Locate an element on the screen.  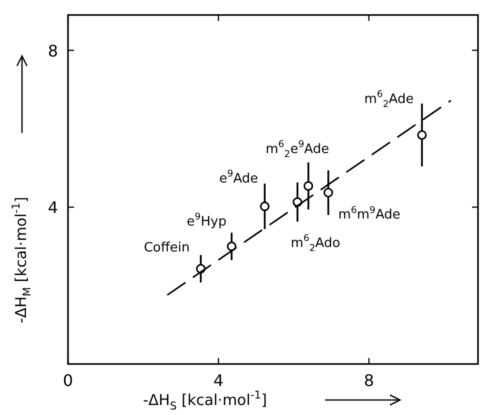
annotation: m$^{6}$$_{2}$Ade is located at coordinates (389, 99).